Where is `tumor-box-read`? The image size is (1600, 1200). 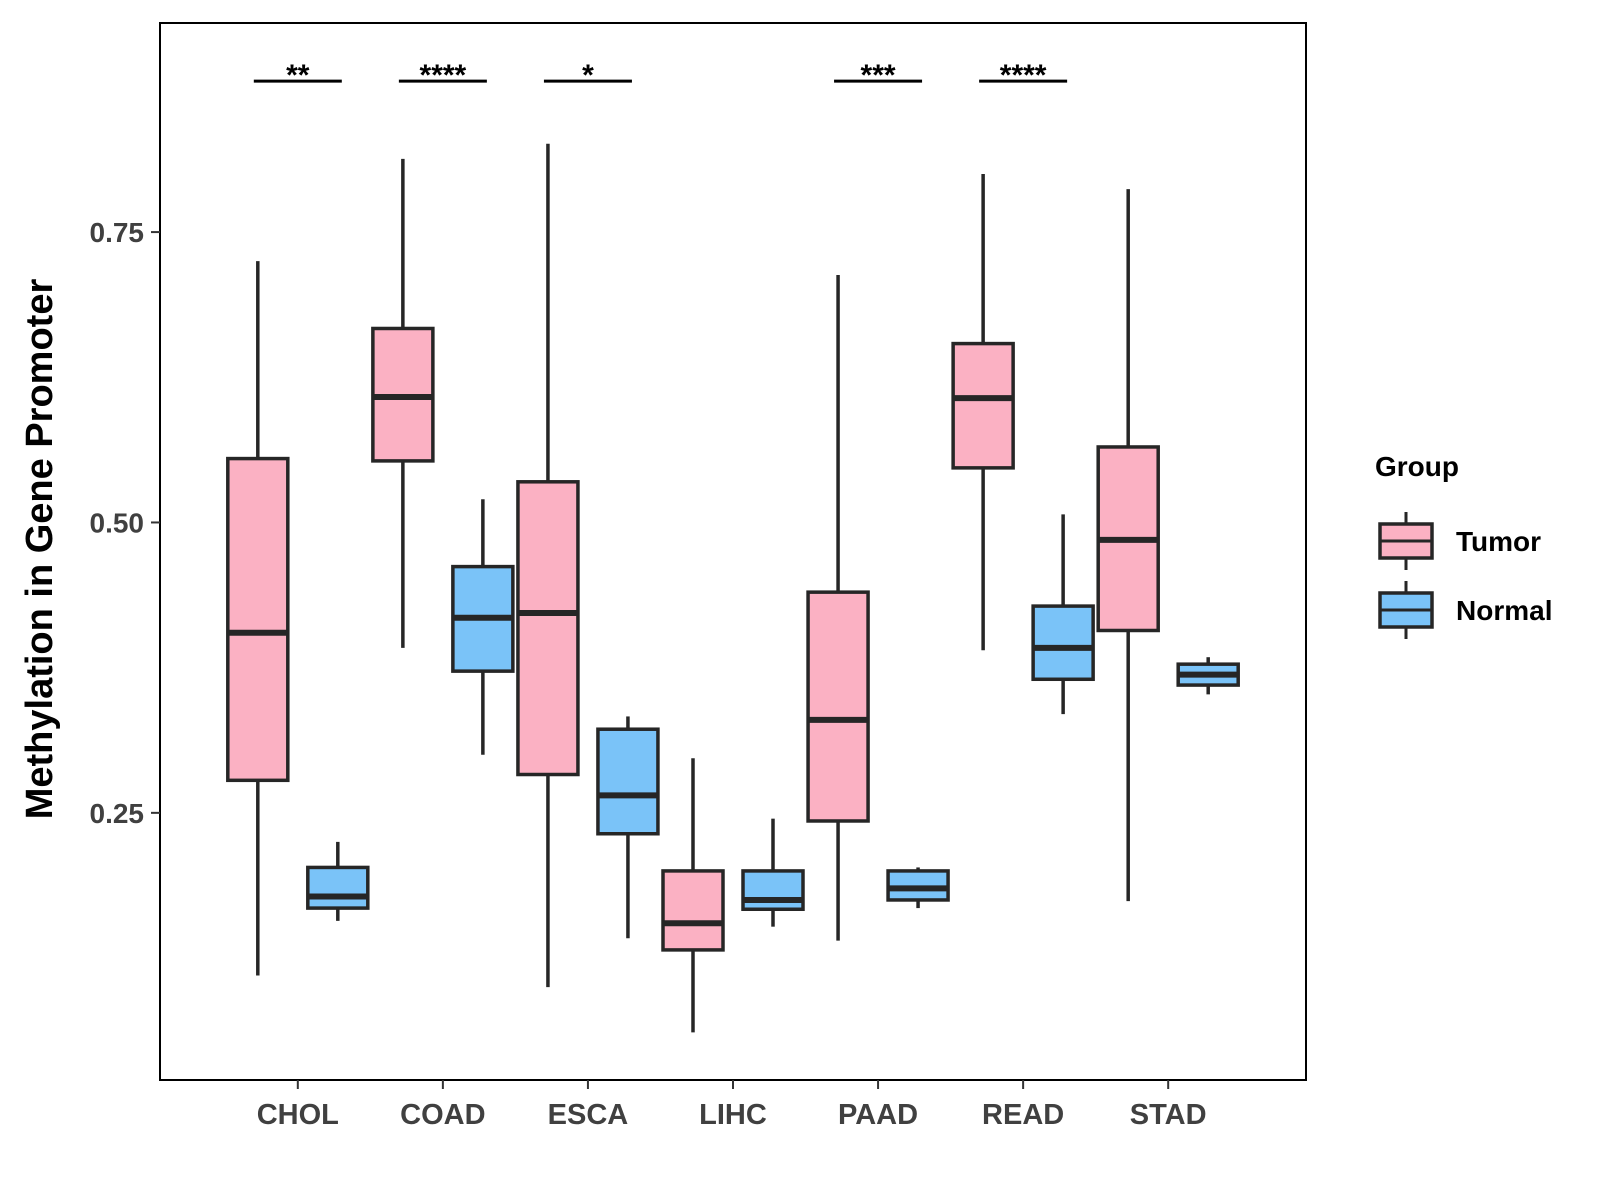
tumor-box-read is located at coordinates (983, 412).